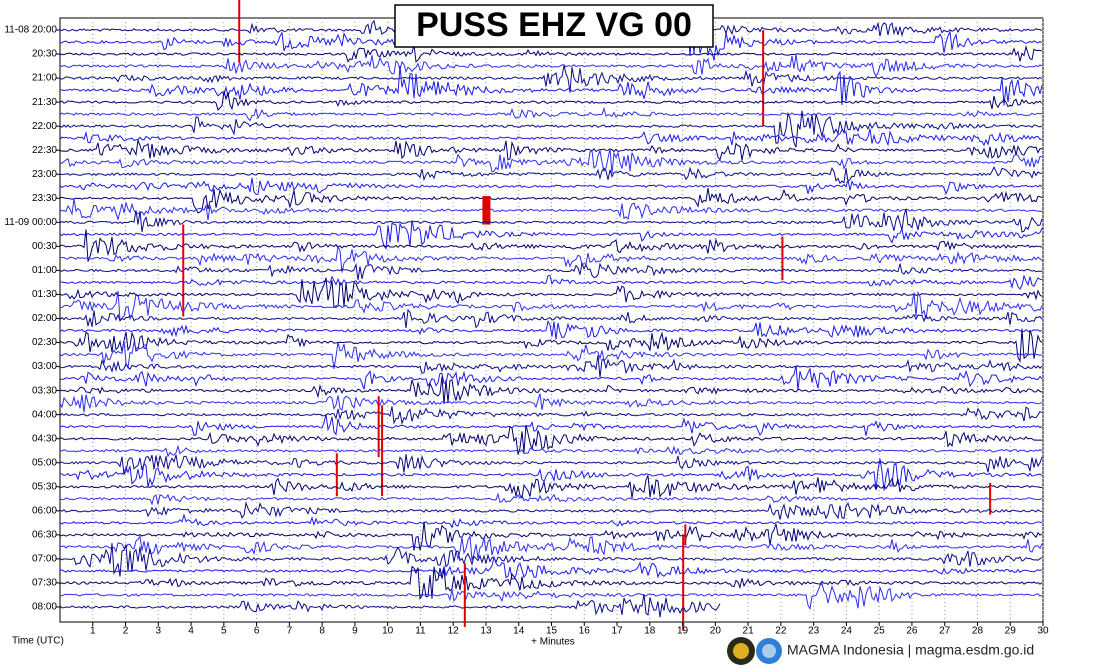 The height and width of the screenshot is (669, 1102). I want to click on y-tick-label: 03:30, so click(44, 390).